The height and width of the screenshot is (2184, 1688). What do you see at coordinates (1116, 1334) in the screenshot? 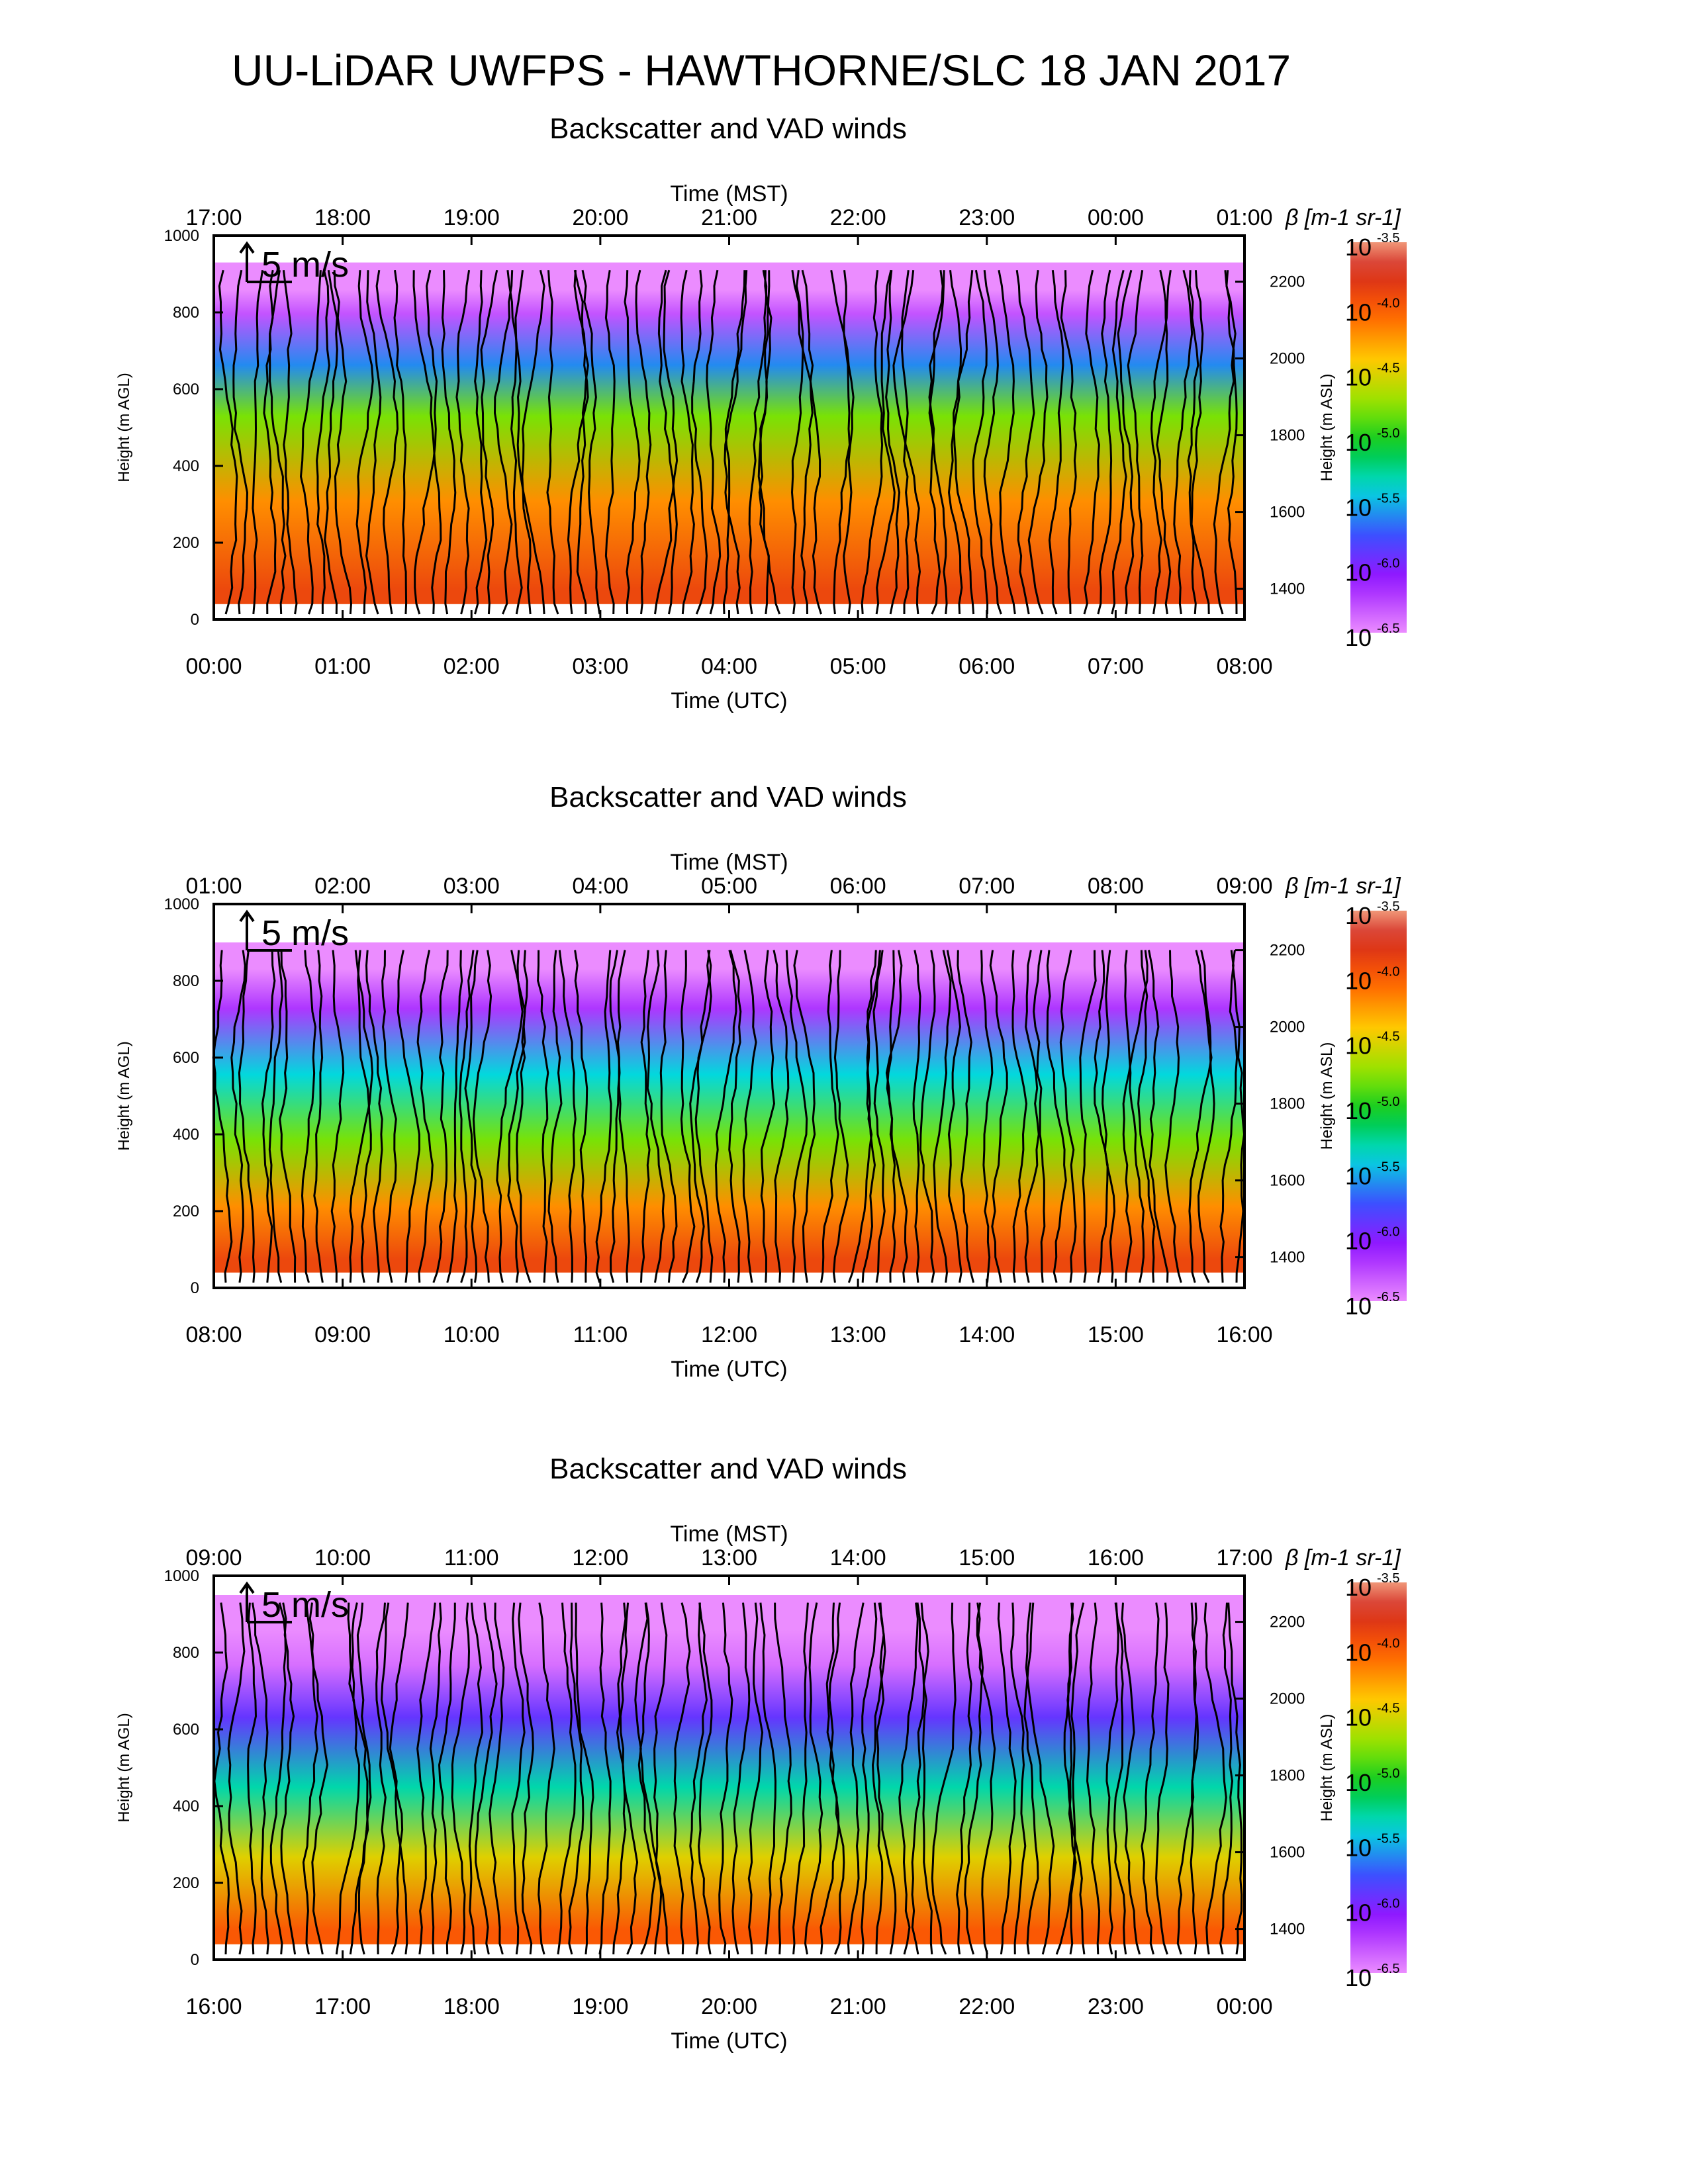
I see `bottom-x-tick-label: 15:00` at bounding box center [1116, 1334].